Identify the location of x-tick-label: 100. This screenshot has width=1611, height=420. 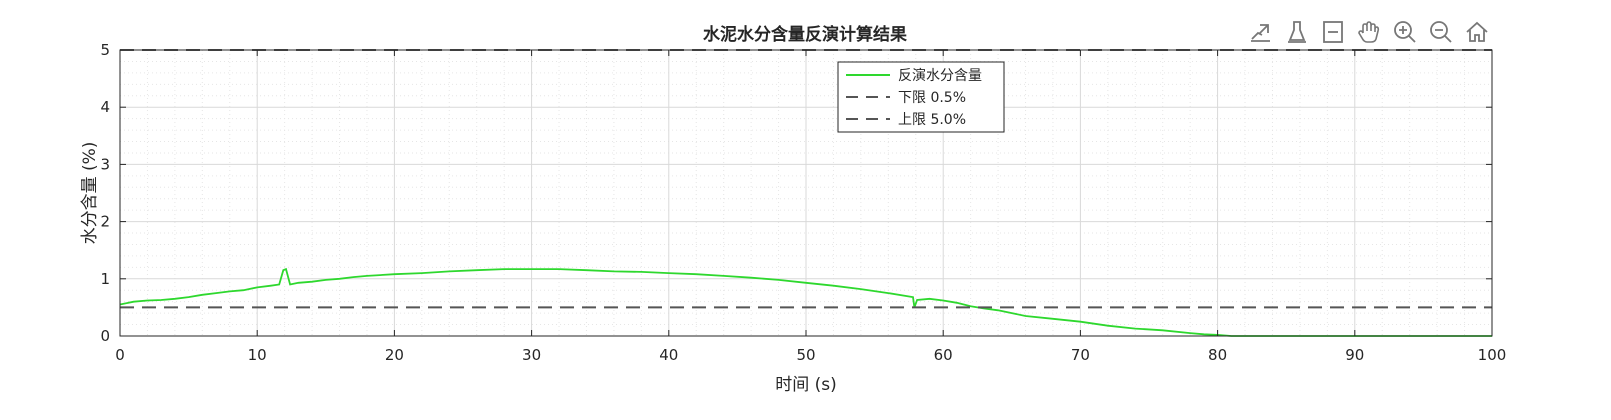
(1492, 355).